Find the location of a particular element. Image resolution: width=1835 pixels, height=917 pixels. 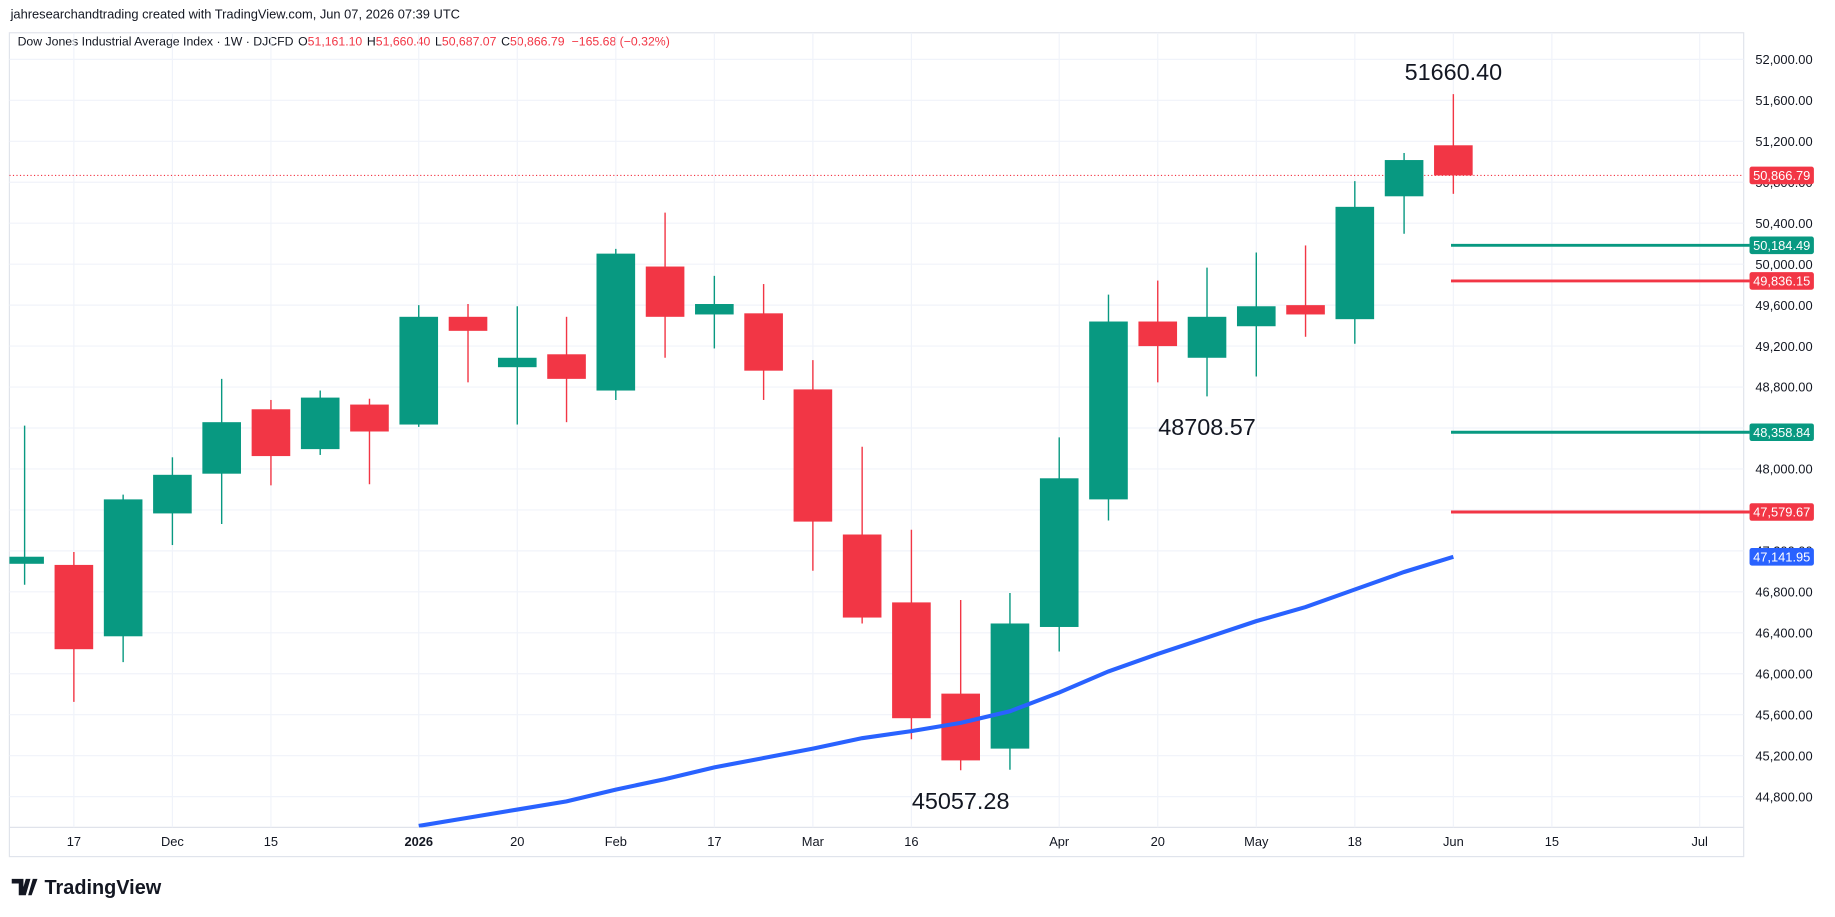

annotation: 45057.28 is located at coordinates (961, 801).